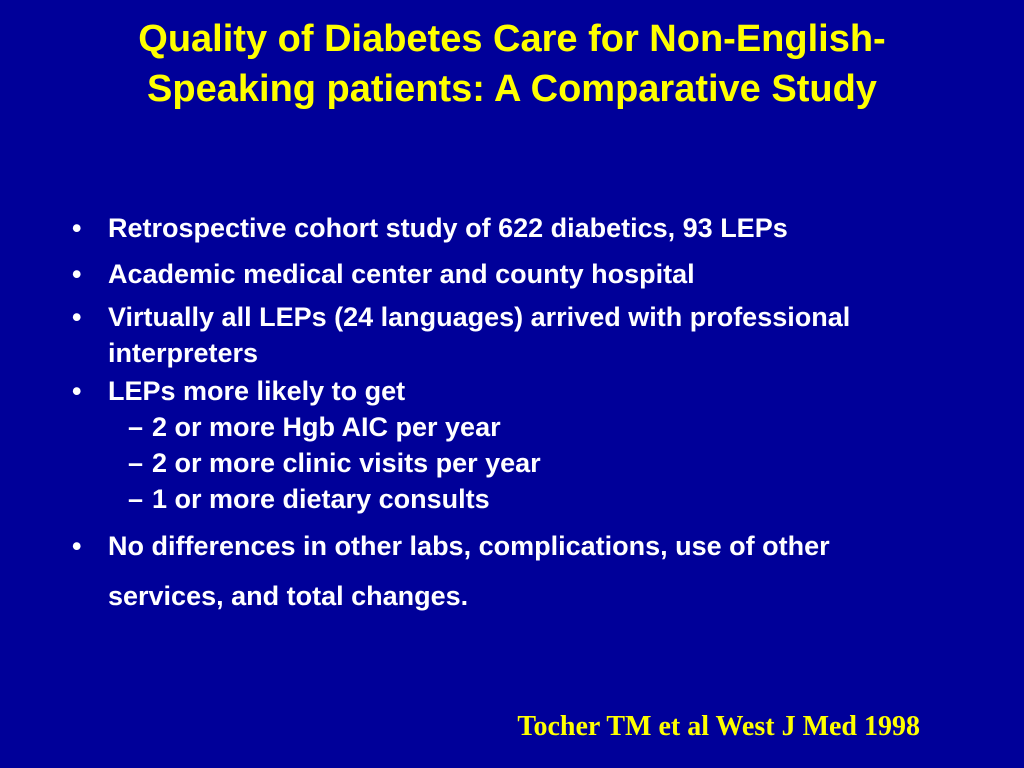 The width and height of the screenshot is (1024, 768). I want to click on sub-bullet-text: 2 or more clinic visits per year, so click(346, 463).